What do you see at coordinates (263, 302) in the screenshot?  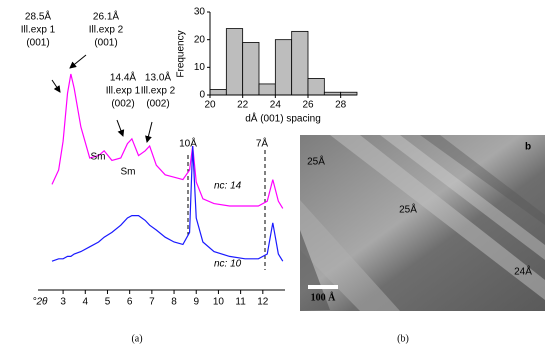 I see `x-tick-label: 12` at bounding box center [263, 302].